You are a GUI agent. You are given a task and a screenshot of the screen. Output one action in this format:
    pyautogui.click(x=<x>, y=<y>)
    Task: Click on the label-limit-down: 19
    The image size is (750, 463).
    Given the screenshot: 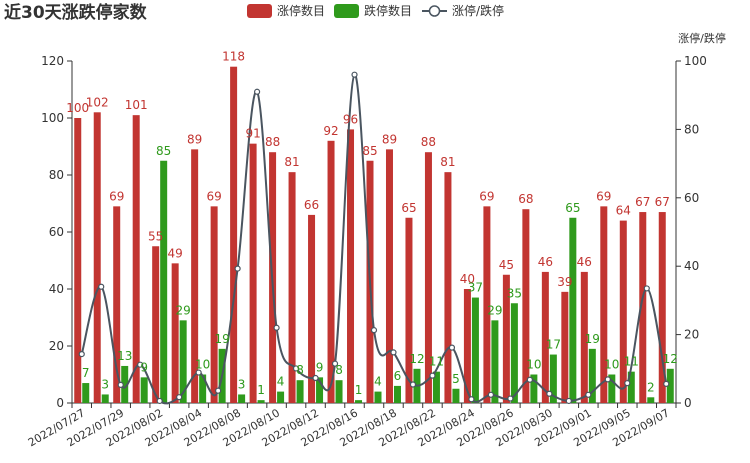 What is the action you would take?
    pyautogui.click(x=221, y=339)
    